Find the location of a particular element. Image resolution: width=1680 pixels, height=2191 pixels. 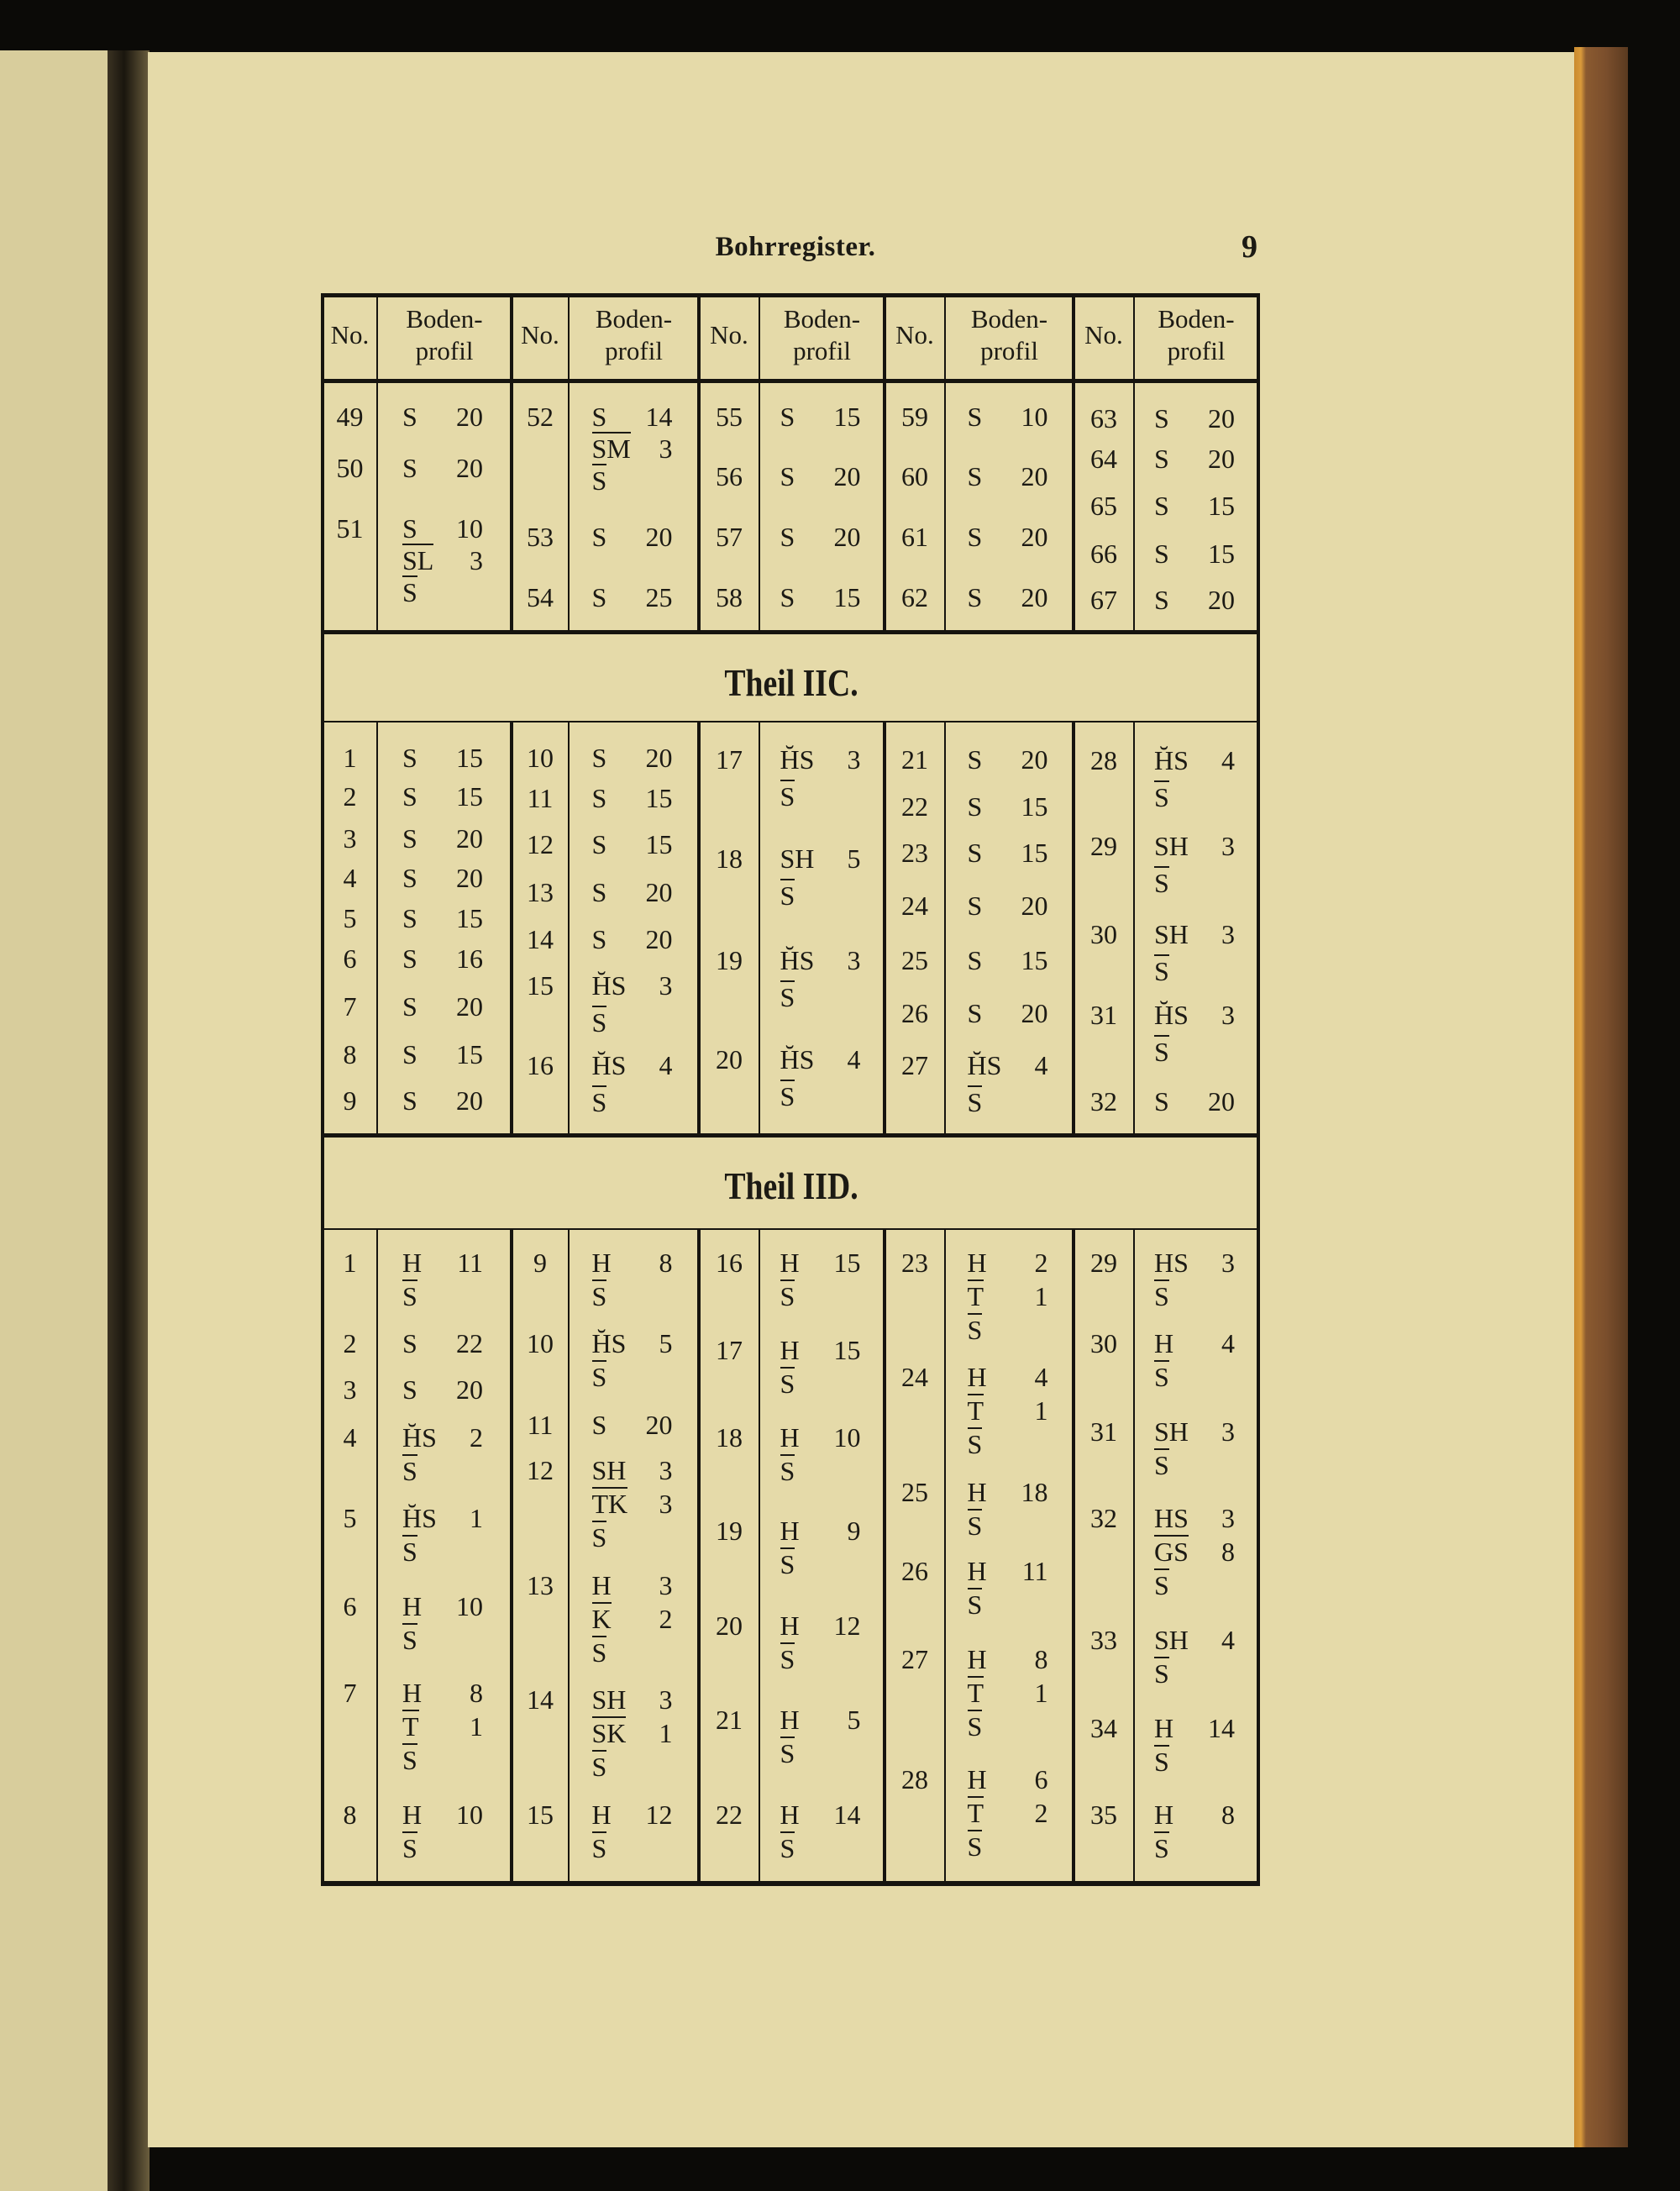

entry-number: 29 is located at coordinates (1103, 1263).